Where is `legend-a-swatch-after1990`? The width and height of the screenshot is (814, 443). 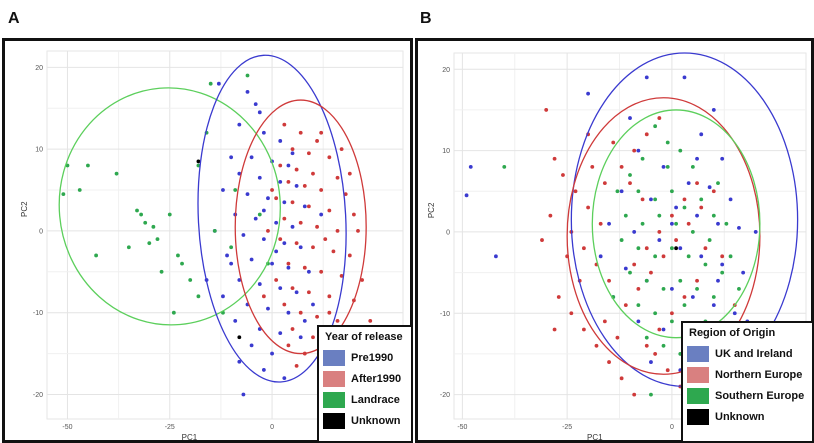 legend-a-swatch-after1990 is located at coordinates (334, 378).